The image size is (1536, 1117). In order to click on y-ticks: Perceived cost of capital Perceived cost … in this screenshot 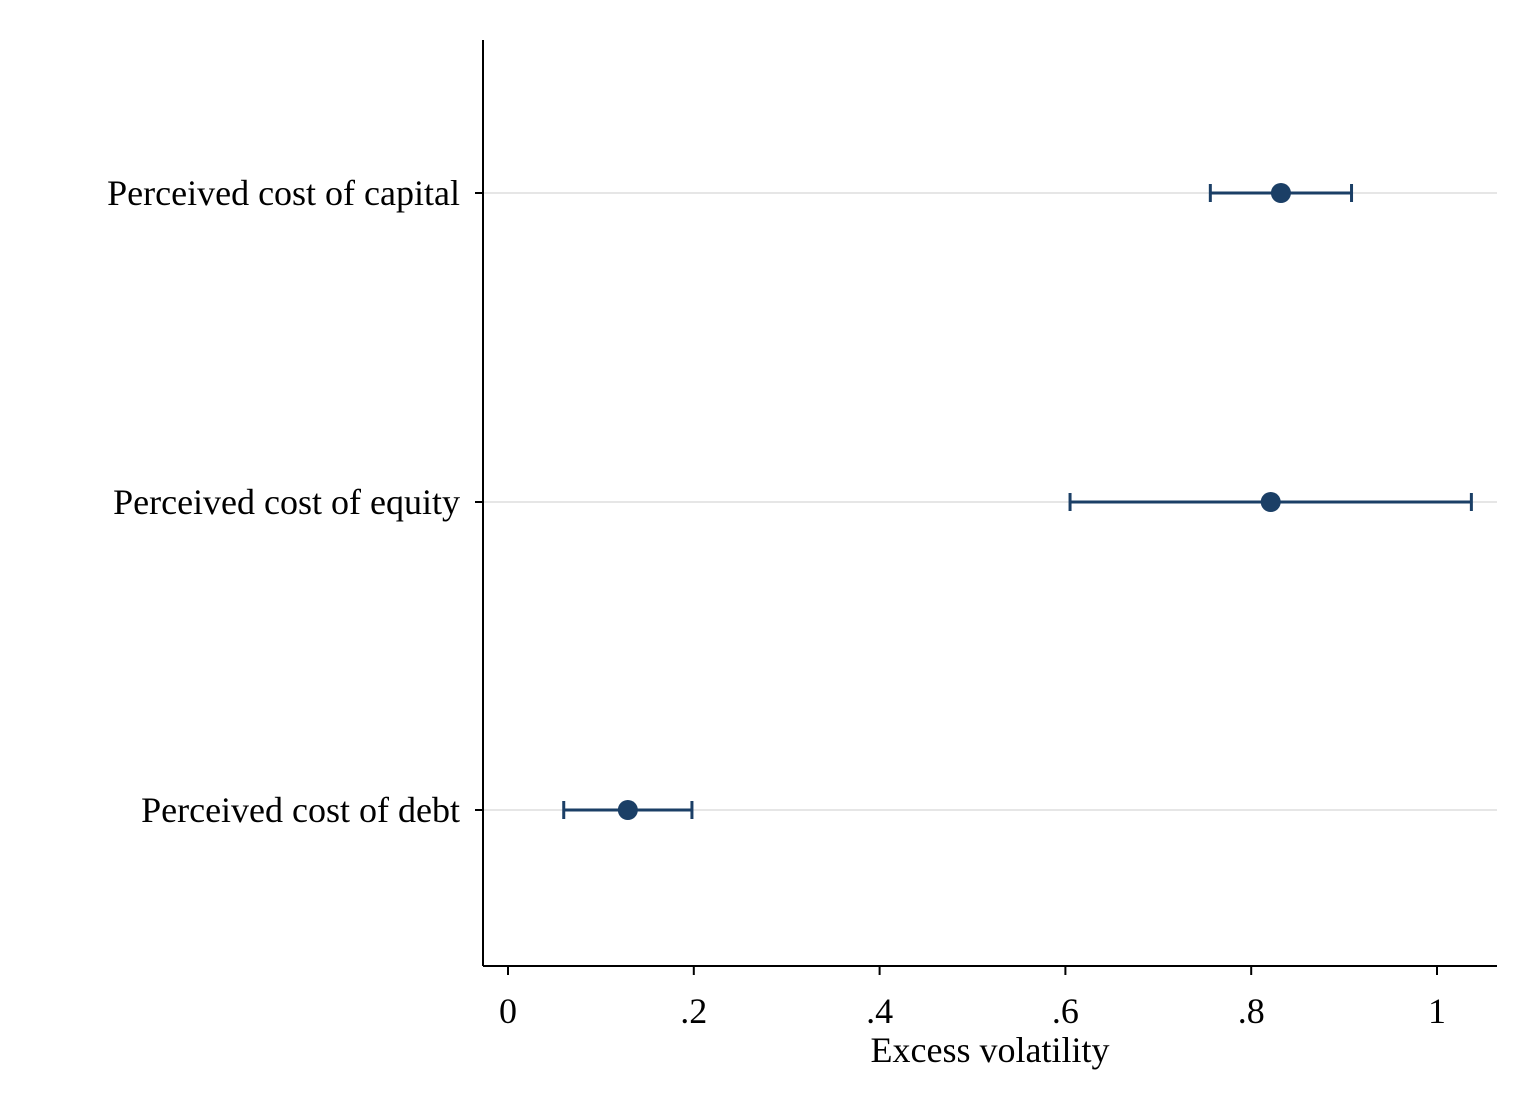, I will do `click(295, 501)`.